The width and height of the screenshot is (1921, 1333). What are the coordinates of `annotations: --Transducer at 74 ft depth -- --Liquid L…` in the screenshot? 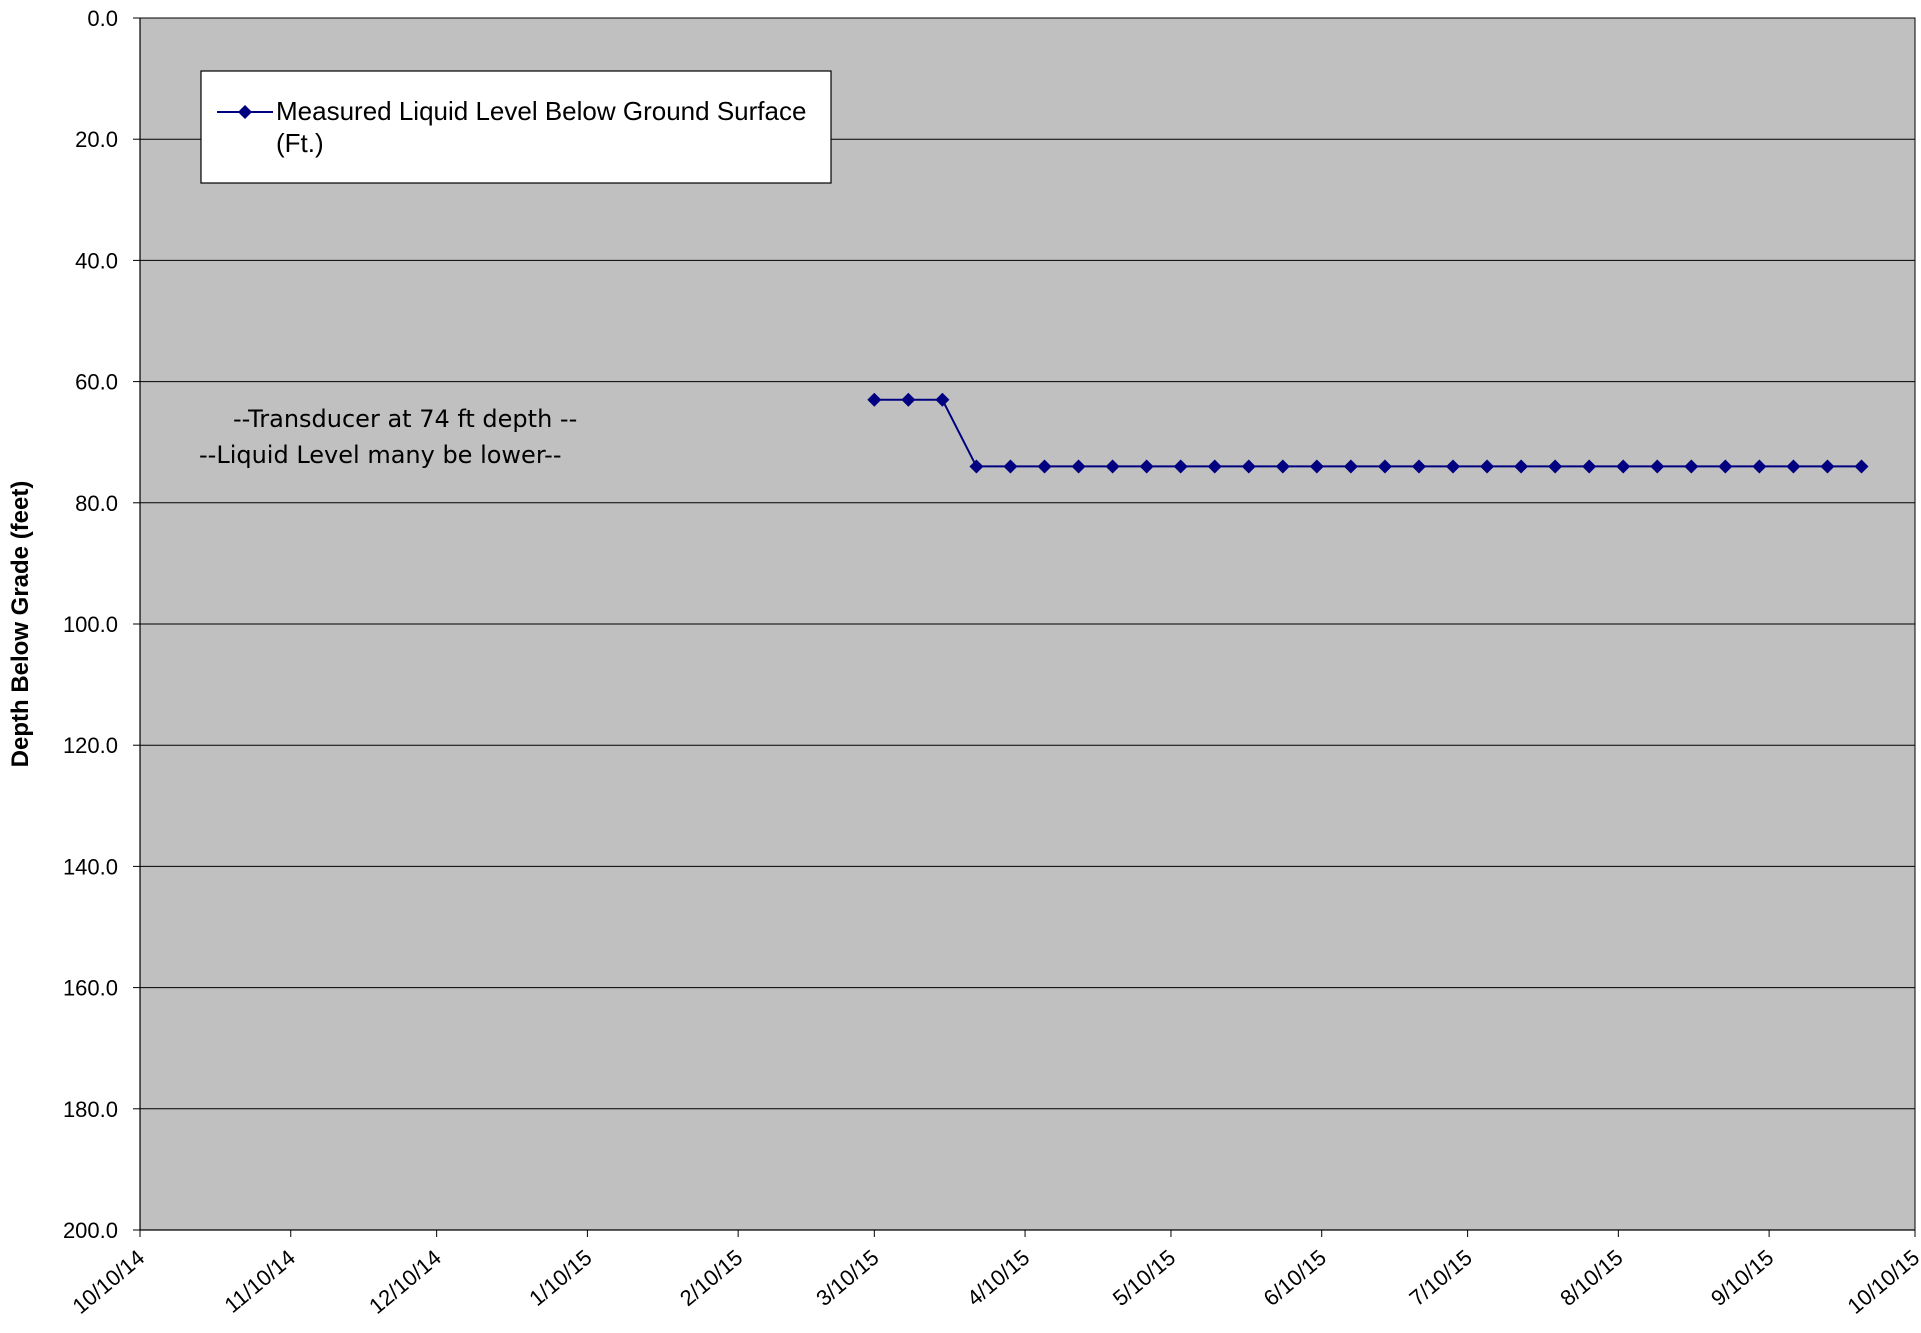 It's located at (388, 437).